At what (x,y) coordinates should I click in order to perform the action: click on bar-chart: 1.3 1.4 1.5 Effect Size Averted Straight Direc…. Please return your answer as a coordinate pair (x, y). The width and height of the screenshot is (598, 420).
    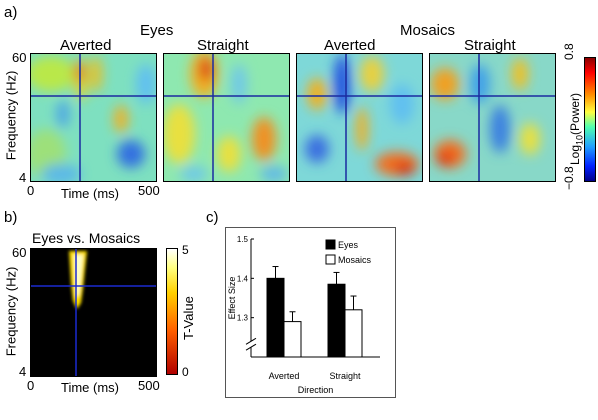
    Looking at the image, I should click on (303, 315).